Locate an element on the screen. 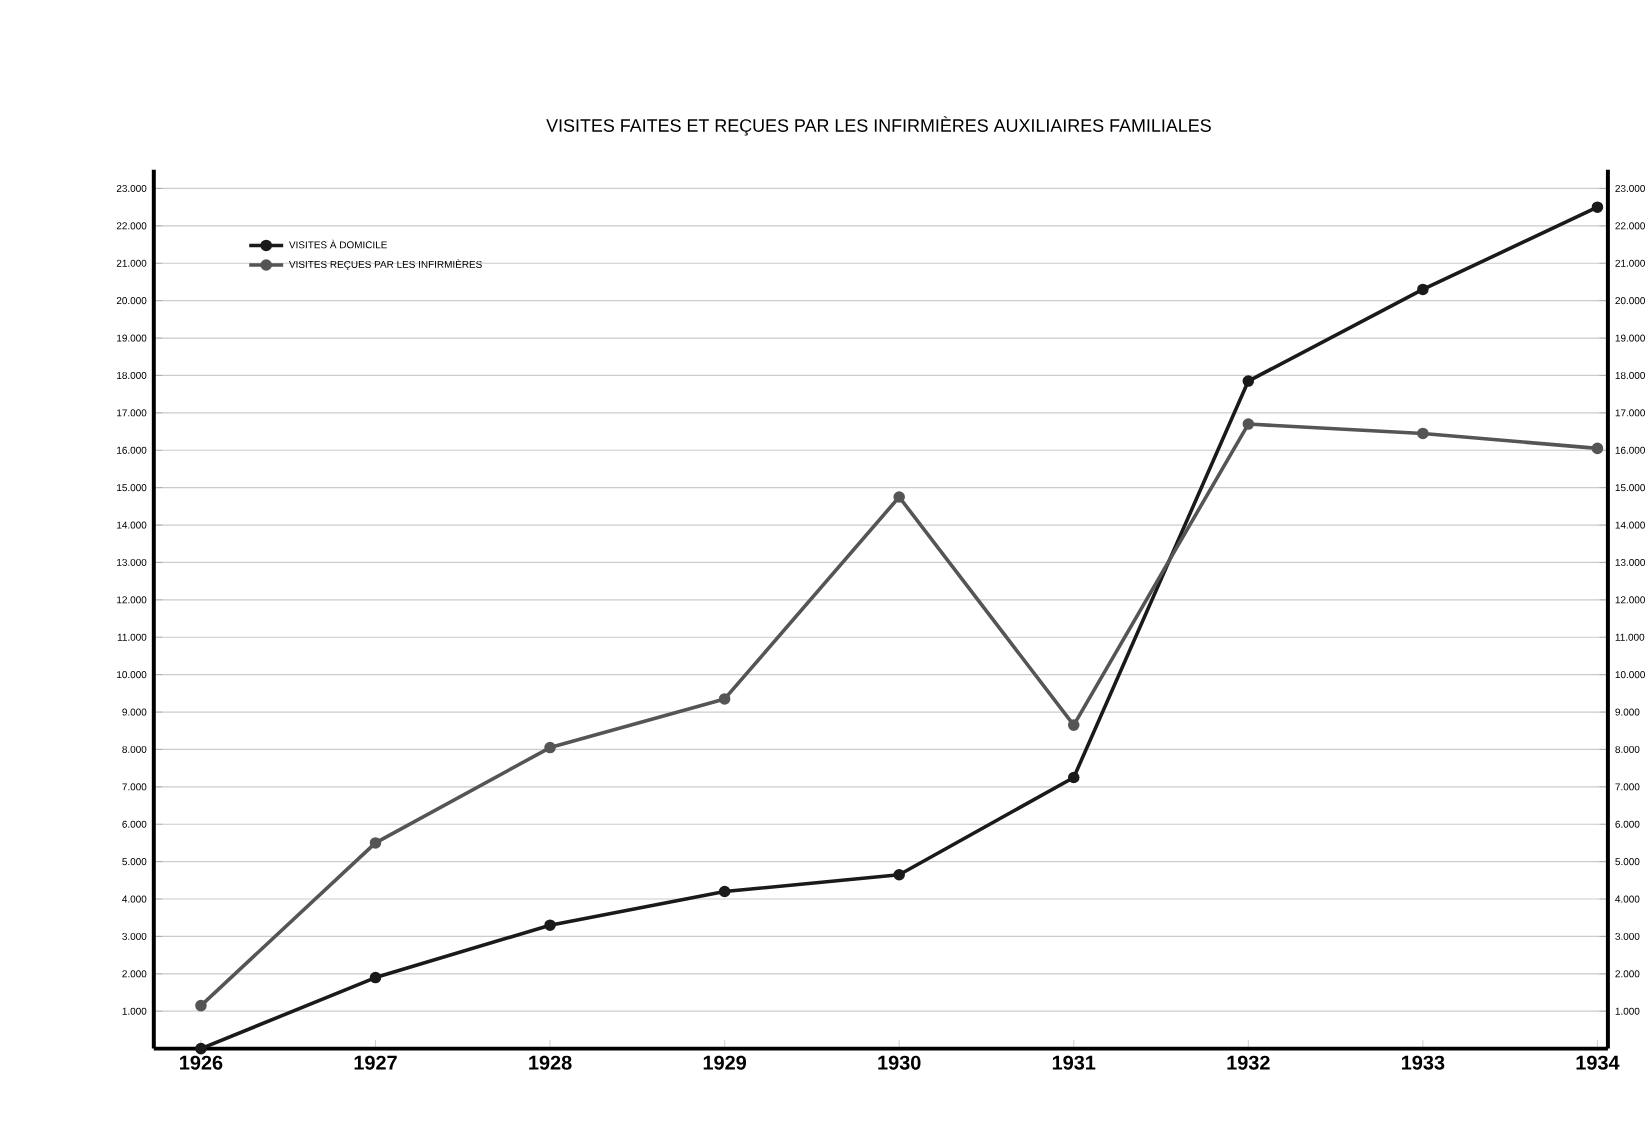  x-tick-label: 1929 is located at coordinates (725, 1062).